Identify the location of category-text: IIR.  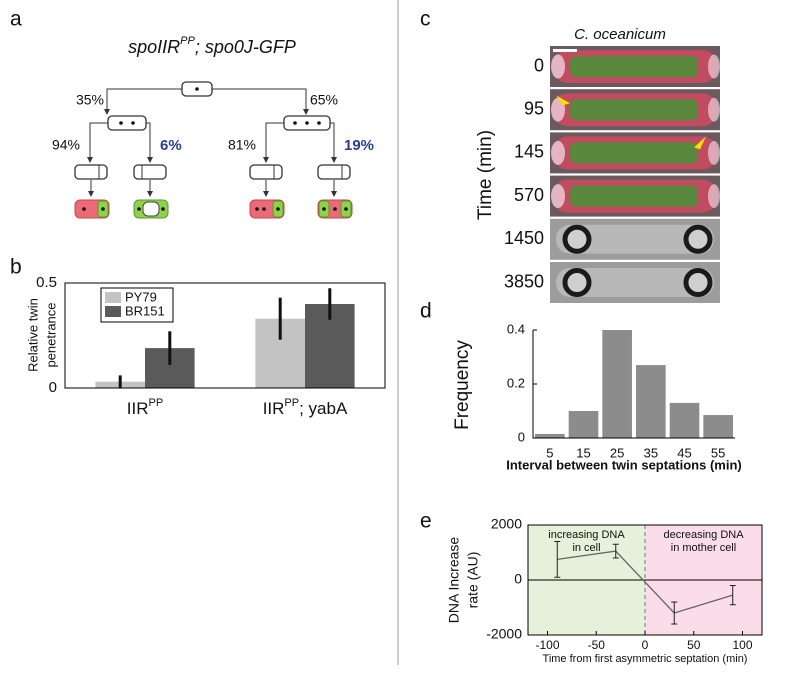
(274, 408).